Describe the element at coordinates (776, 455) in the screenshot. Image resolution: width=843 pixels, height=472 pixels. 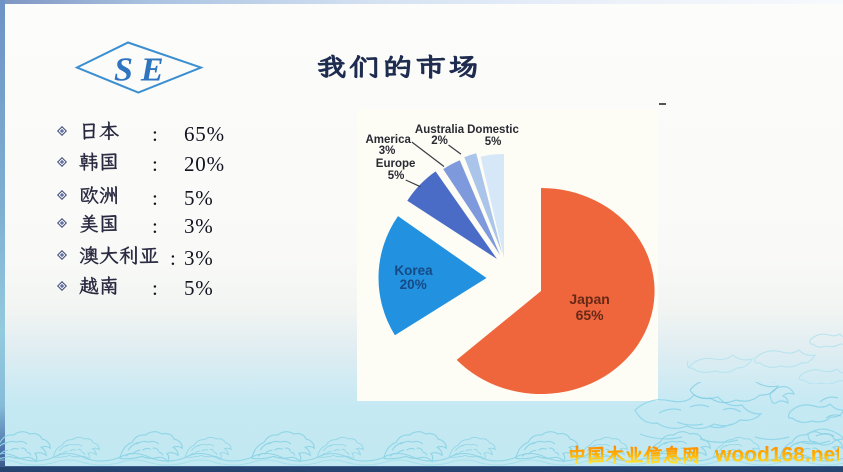
I see `svg-text: wood168.net` at that location.